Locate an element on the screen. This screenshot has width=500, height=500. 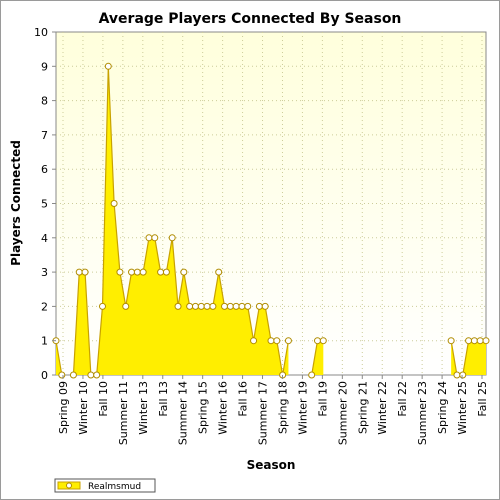
y-axis-title: Players Connected is located at coordinates (16, 203).